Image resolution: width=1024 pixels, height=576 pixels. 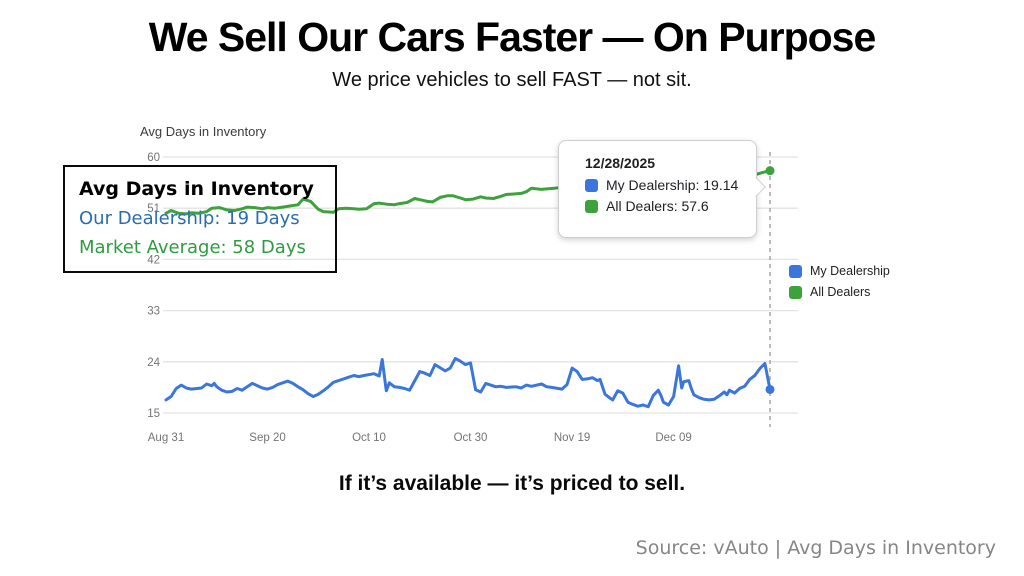 I want to click on x-tick-label: Dec 09, so click(x=673, y=438).